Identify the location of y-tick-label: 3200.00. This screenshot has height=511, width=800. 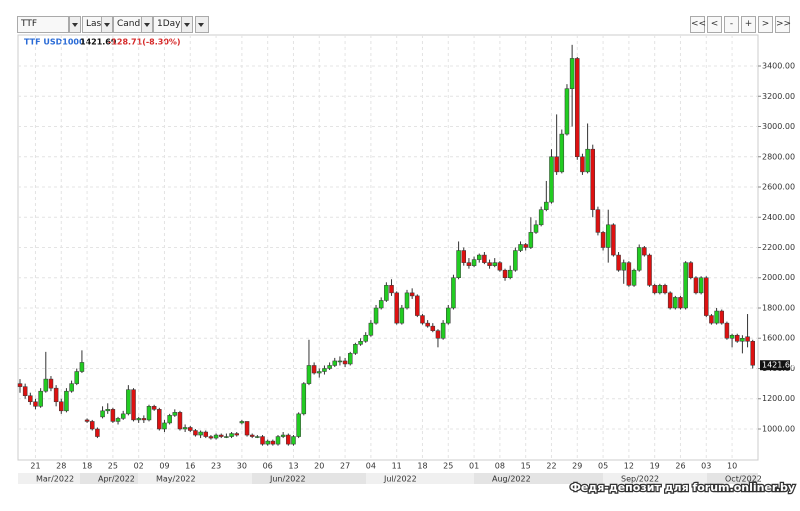
(778, 96).